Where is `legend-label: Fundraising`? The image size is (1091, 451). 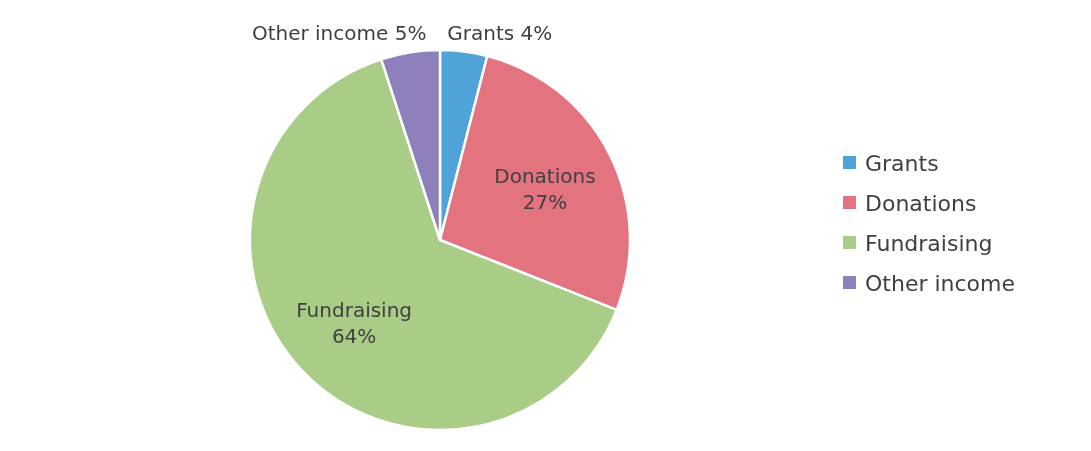
legend-label: Fundraising is located at coordinates (929, 243).